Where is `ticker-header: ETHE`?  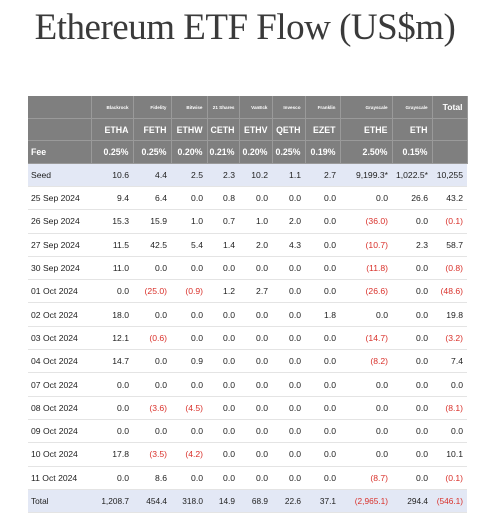 ticker-header: ETHE is located at coordinates (366, 129).